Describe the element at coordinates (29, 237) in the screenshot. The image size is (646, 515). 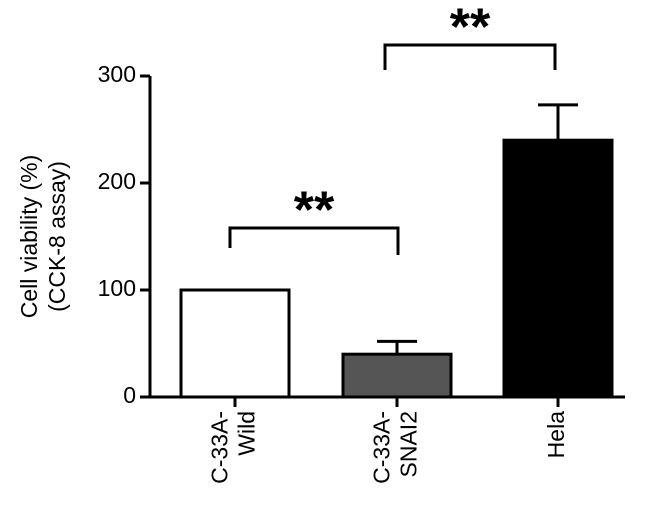
I see `y-axis-label-line: Cell viability (%)` at that location.